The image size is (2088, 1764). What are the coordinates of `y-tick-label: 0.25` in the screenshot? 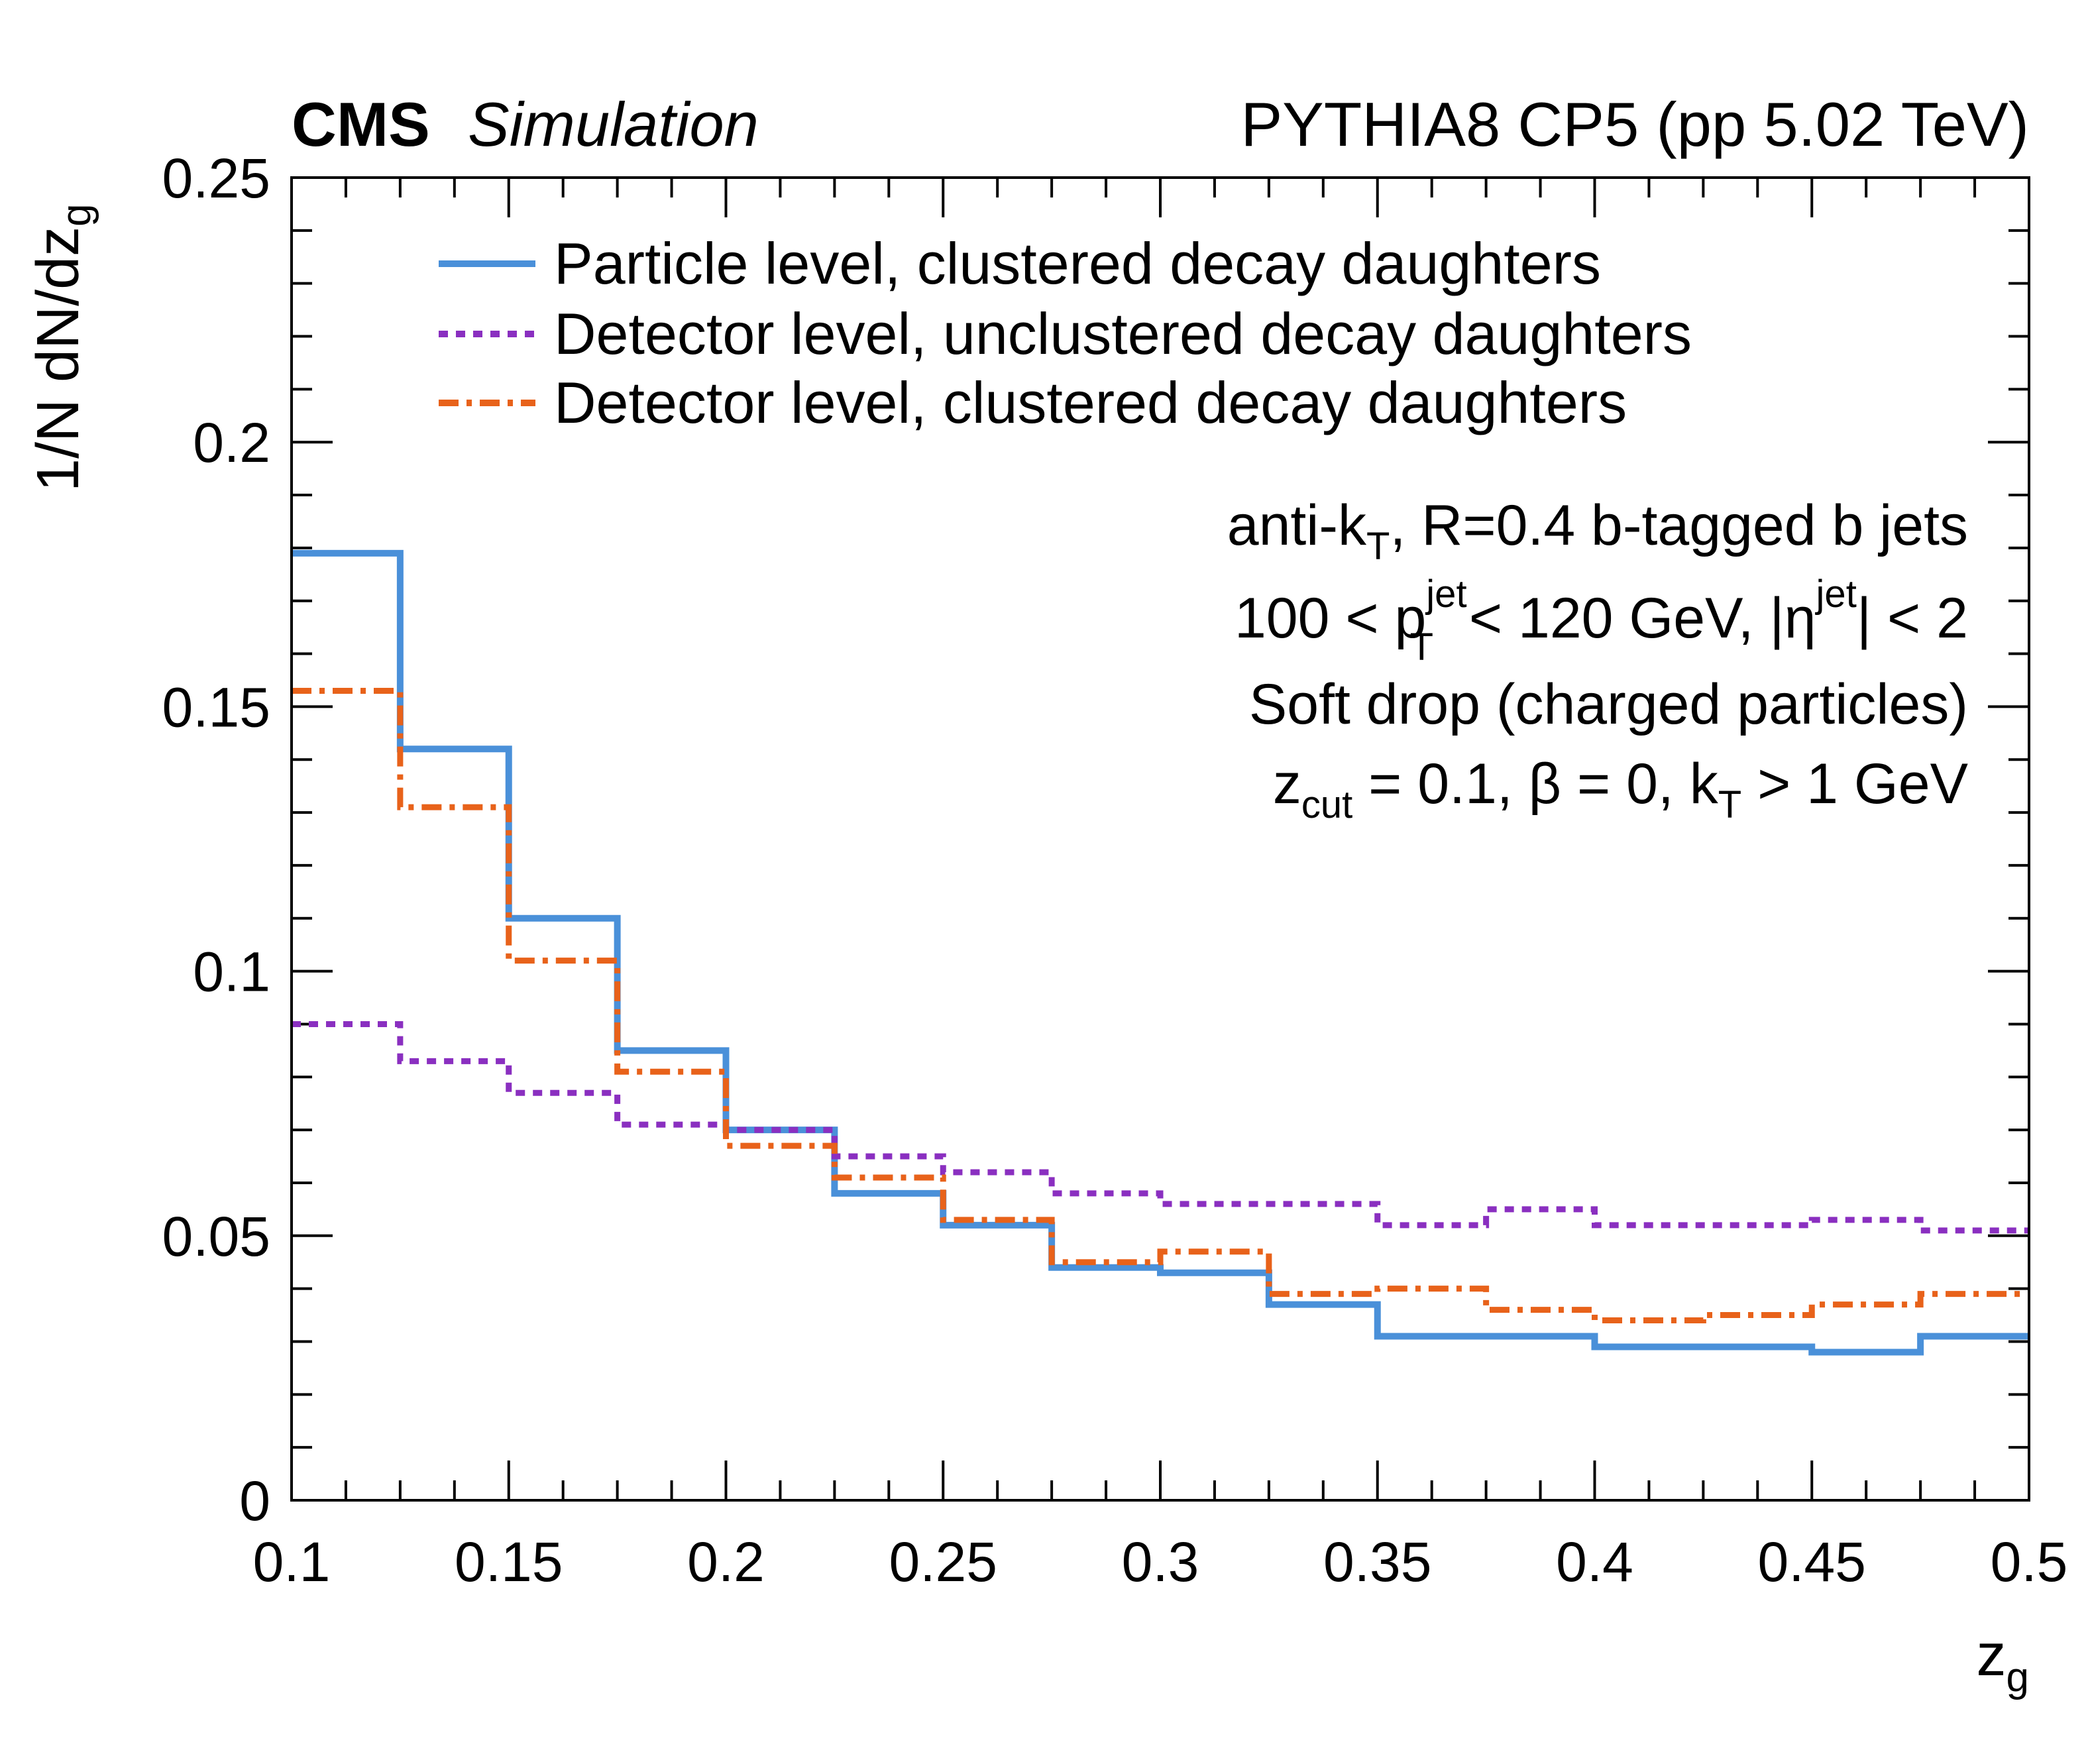 It's located at (216, 178).